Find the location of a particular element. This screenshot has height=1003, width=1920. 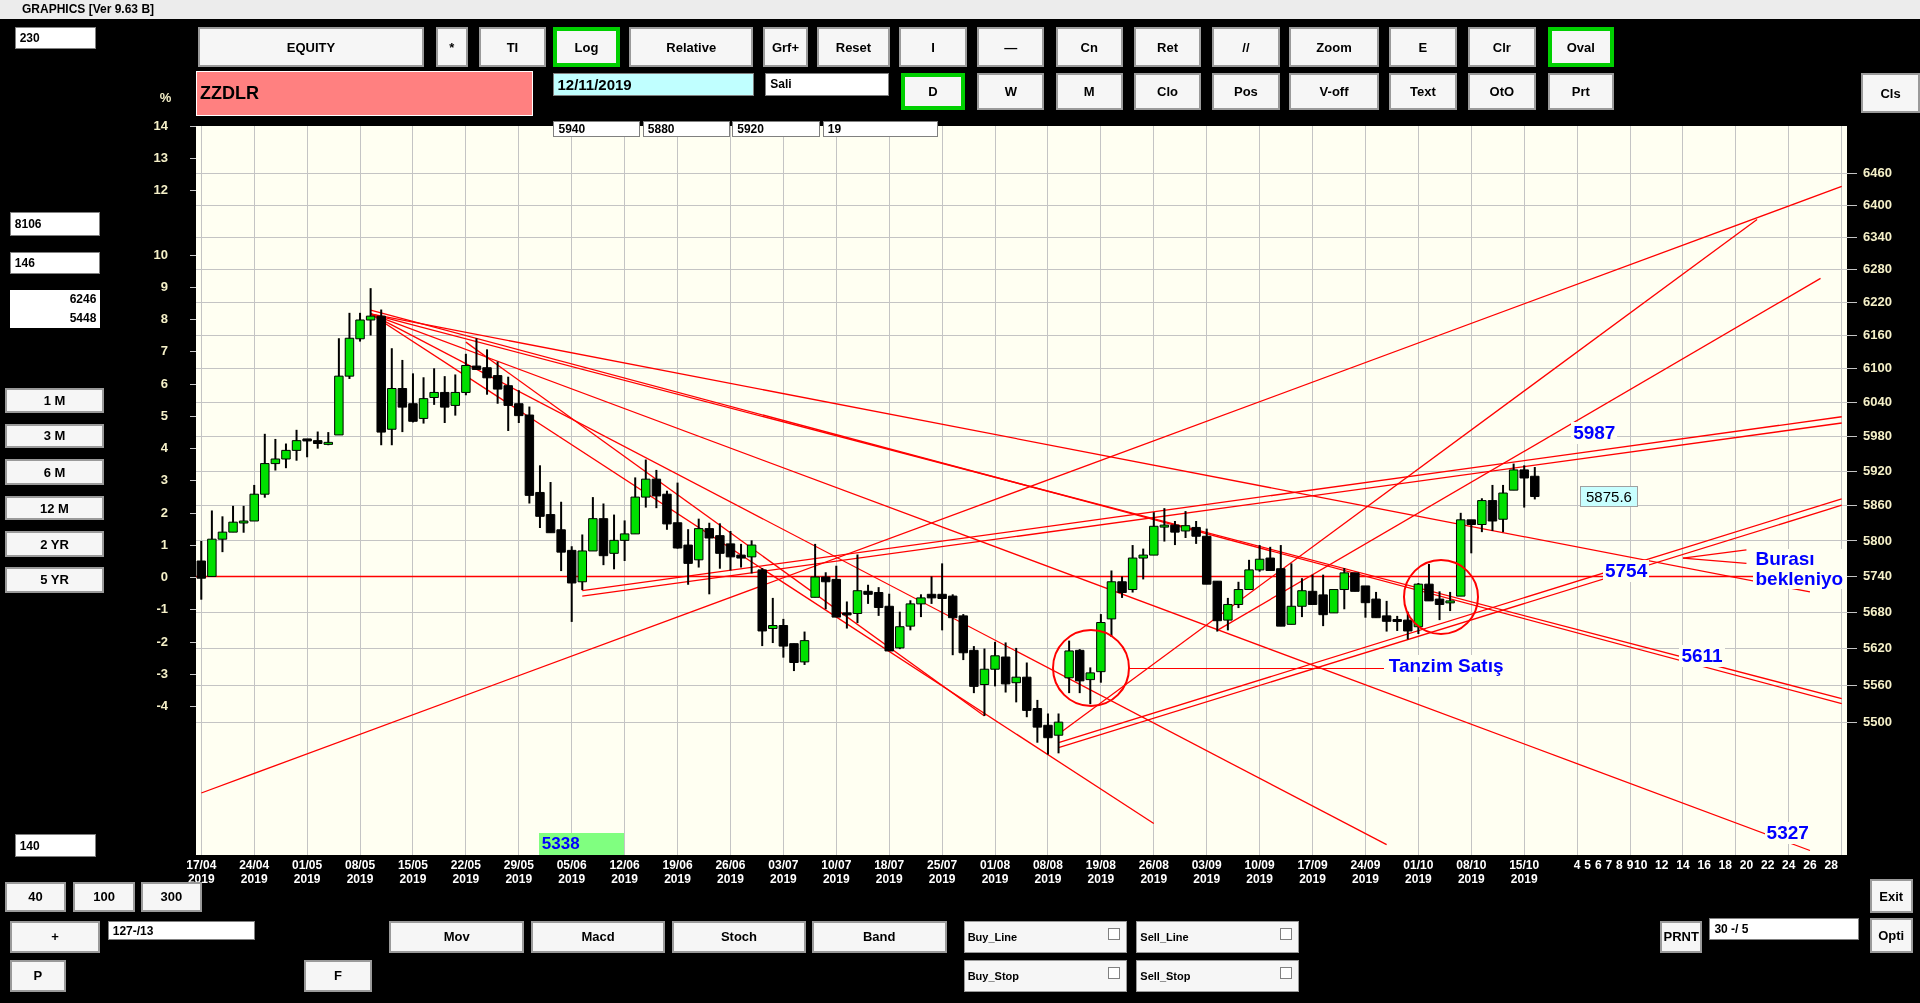

button: * is located at coordinates (451, 47).